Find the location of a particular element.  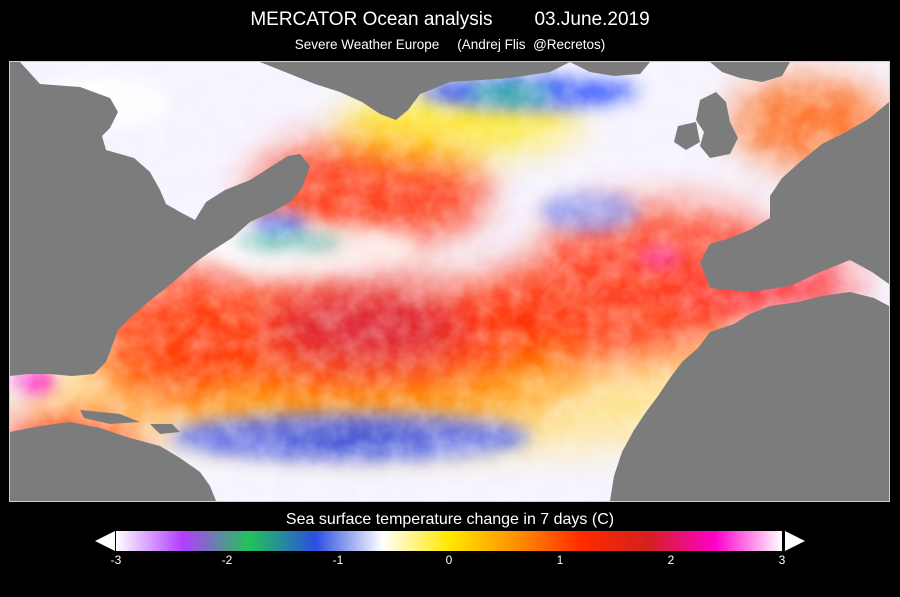

iceland is located at coordinates (610, 69).